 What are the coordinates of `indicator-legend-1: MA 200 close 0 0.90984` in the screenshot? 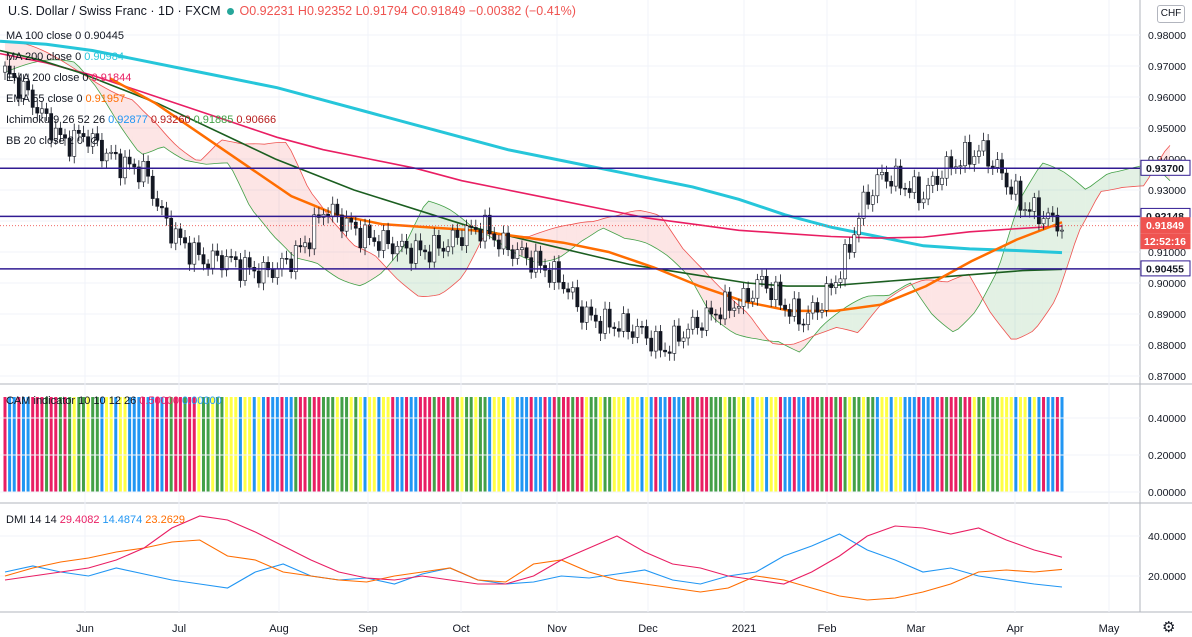 It's located at (66, 57).